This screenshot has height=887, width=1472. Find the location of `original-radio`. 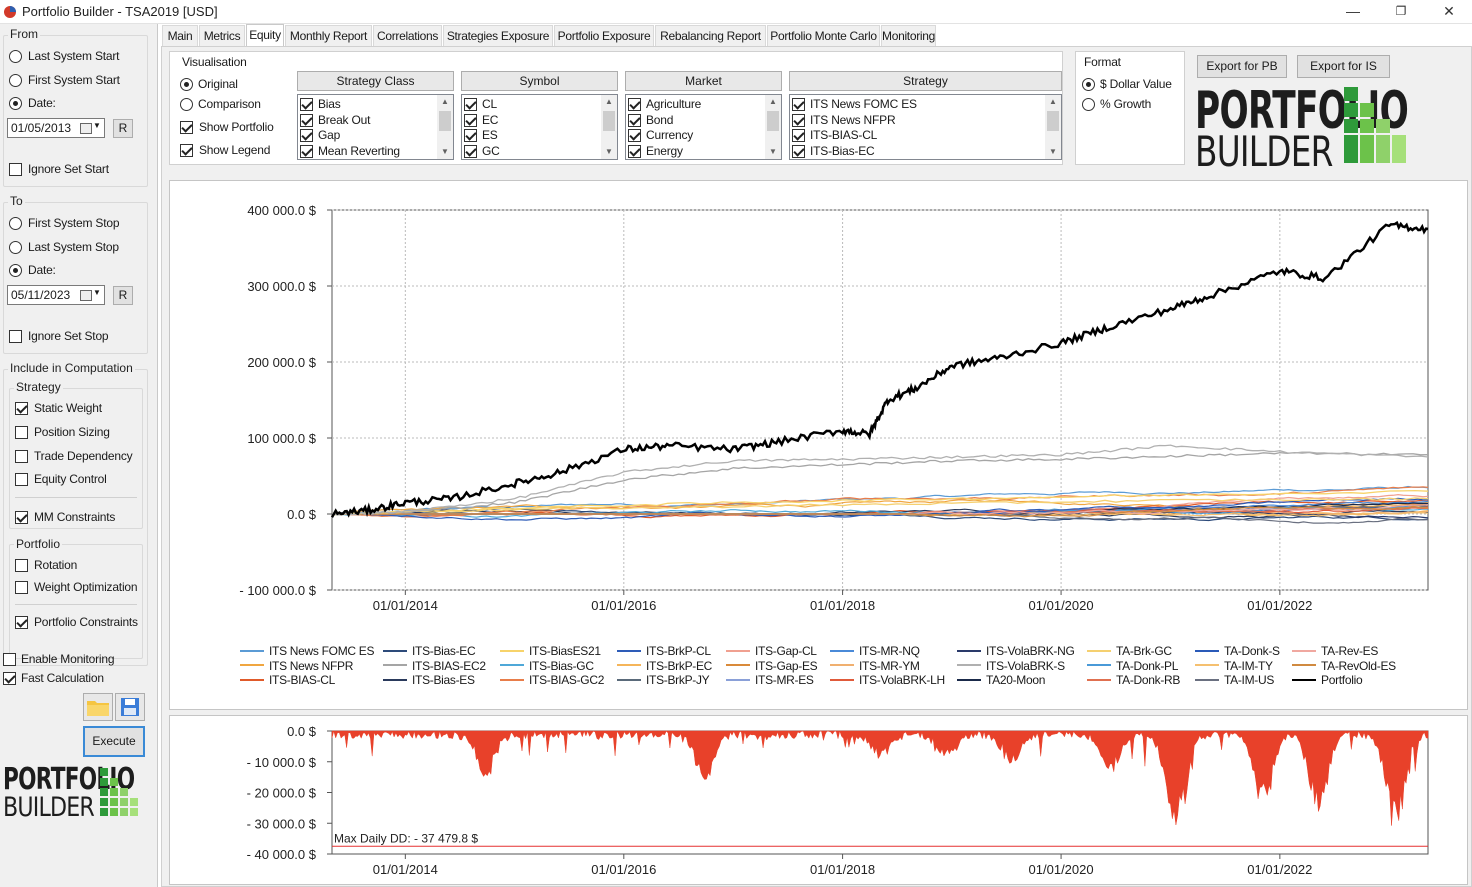

original-radio is located at coordinates (186, 84).